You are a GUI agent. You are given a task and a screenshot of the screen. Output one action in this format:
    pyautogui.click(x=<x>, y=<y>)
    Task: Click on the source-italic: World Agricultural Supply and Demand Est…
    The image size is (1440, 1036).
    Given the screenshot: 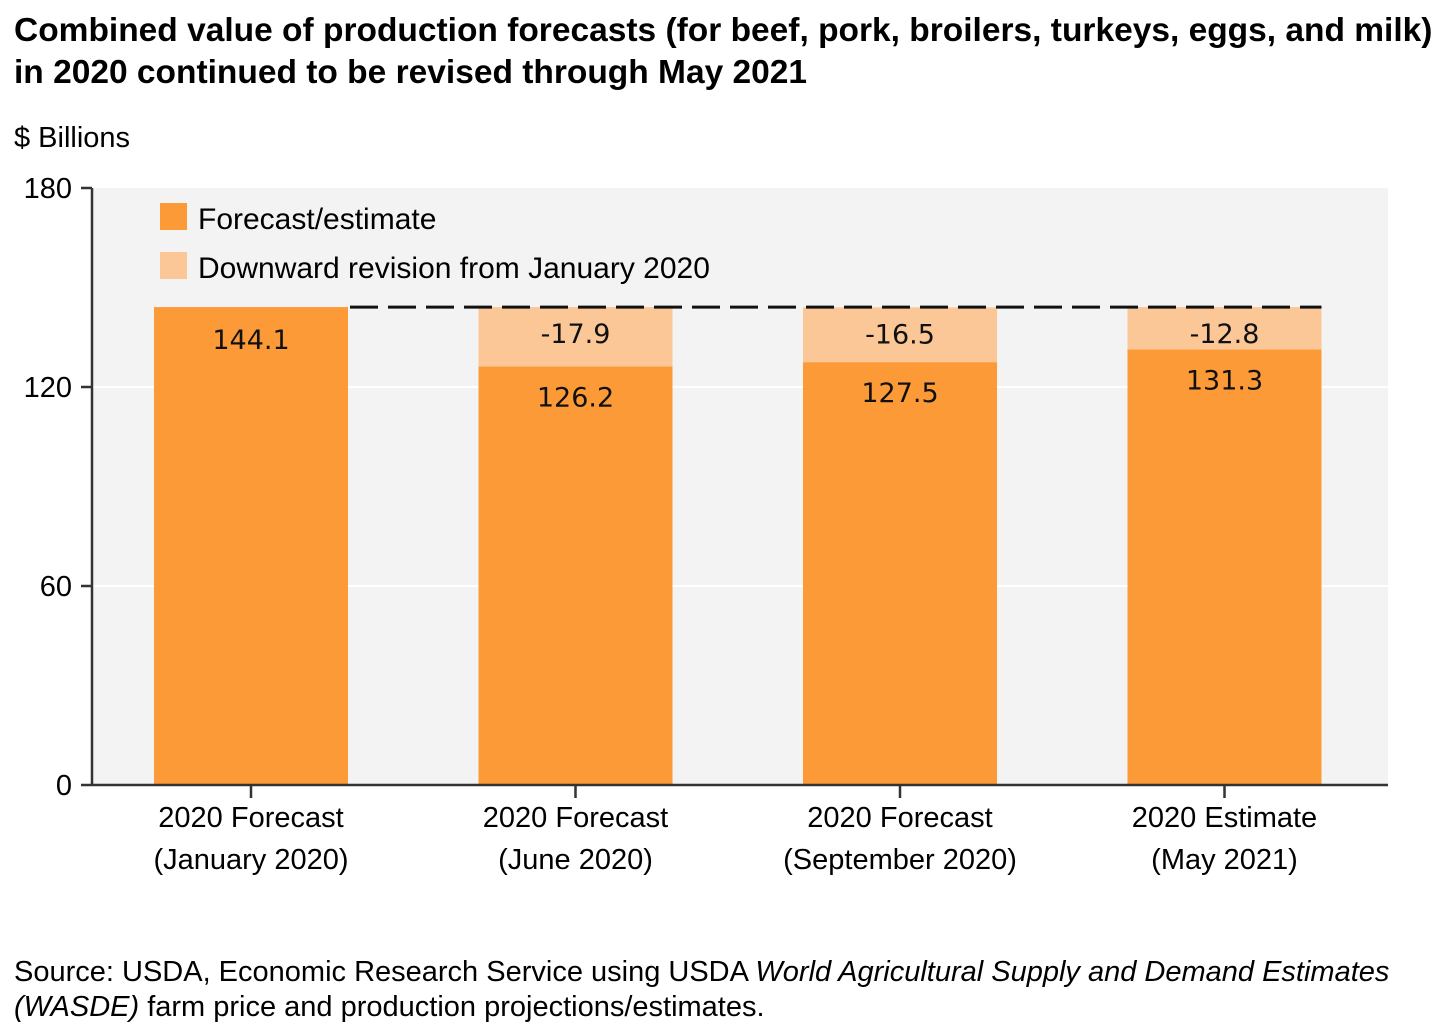 What is the action you would take?
    pyautogui.click(x=702, y=989)
    